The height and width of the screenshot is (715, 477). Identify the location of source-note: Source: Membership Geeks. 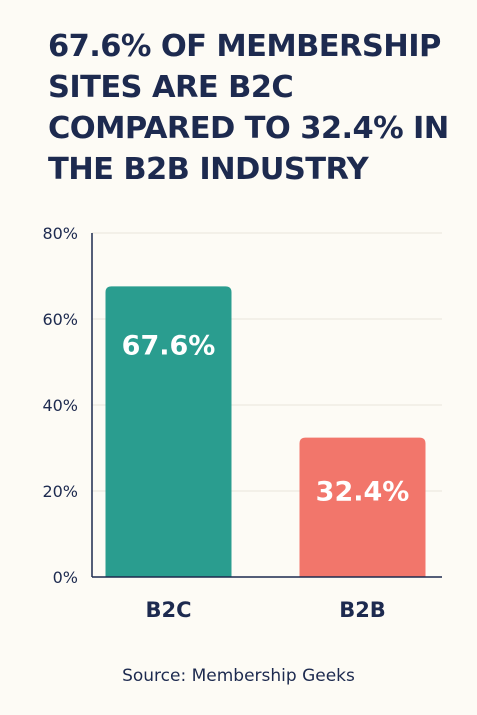
(238, 676).